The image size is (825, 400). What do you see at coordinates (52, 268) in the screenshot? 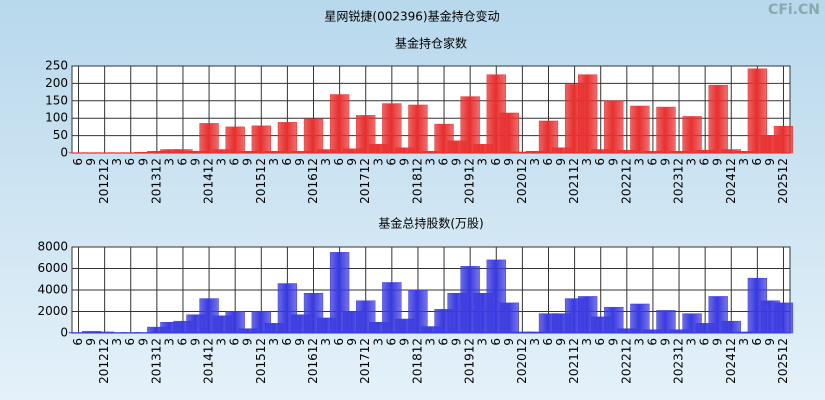
I see `y-tick-label: 6000` at bounding box center [52, 268].